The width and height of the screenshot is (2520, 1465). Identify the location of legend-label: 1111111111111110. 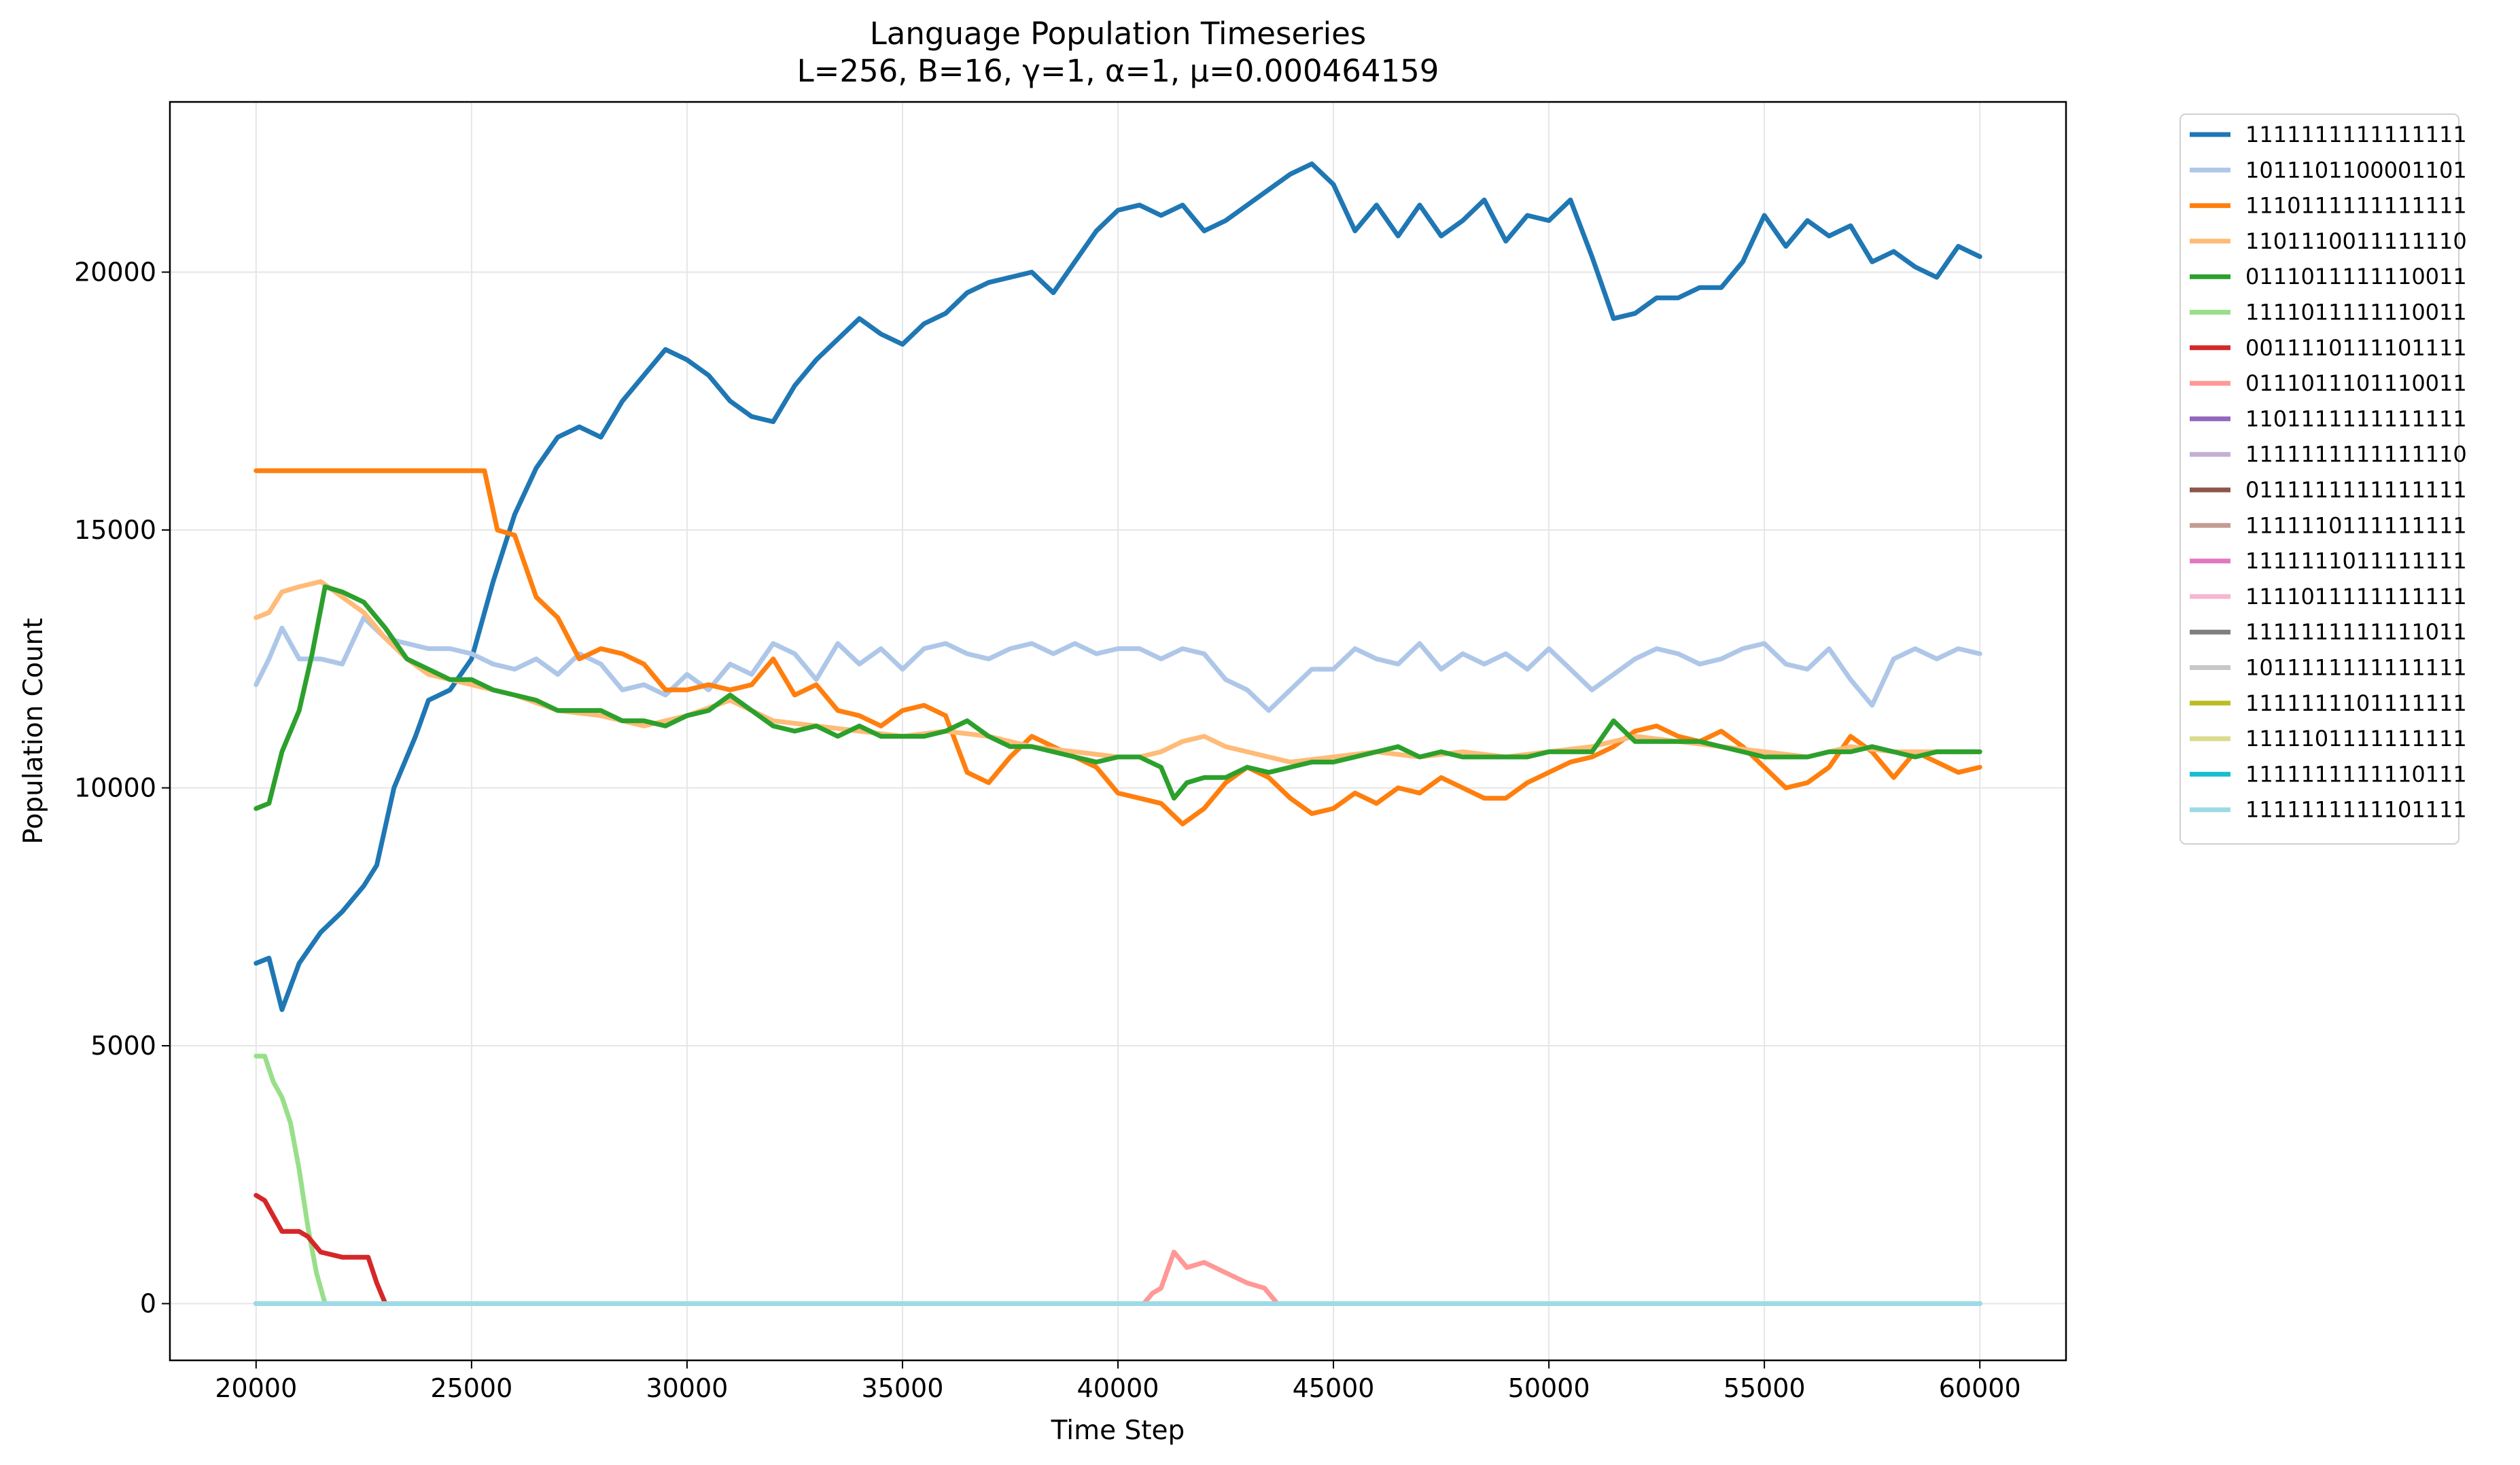
(2356, 455).